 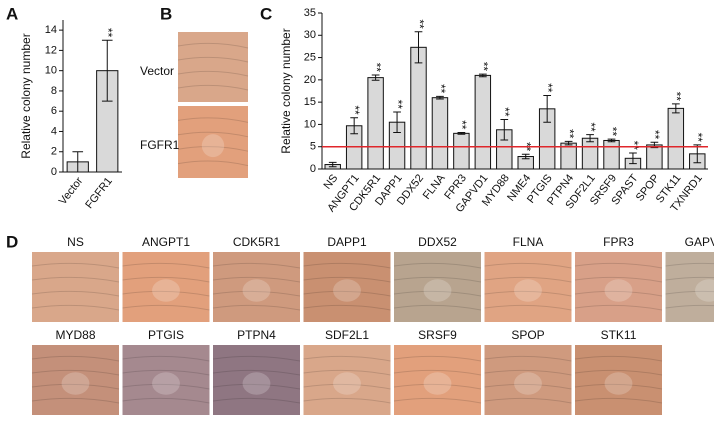 I want to click on photo-label: FGFR1, so click(x=160, y=145).